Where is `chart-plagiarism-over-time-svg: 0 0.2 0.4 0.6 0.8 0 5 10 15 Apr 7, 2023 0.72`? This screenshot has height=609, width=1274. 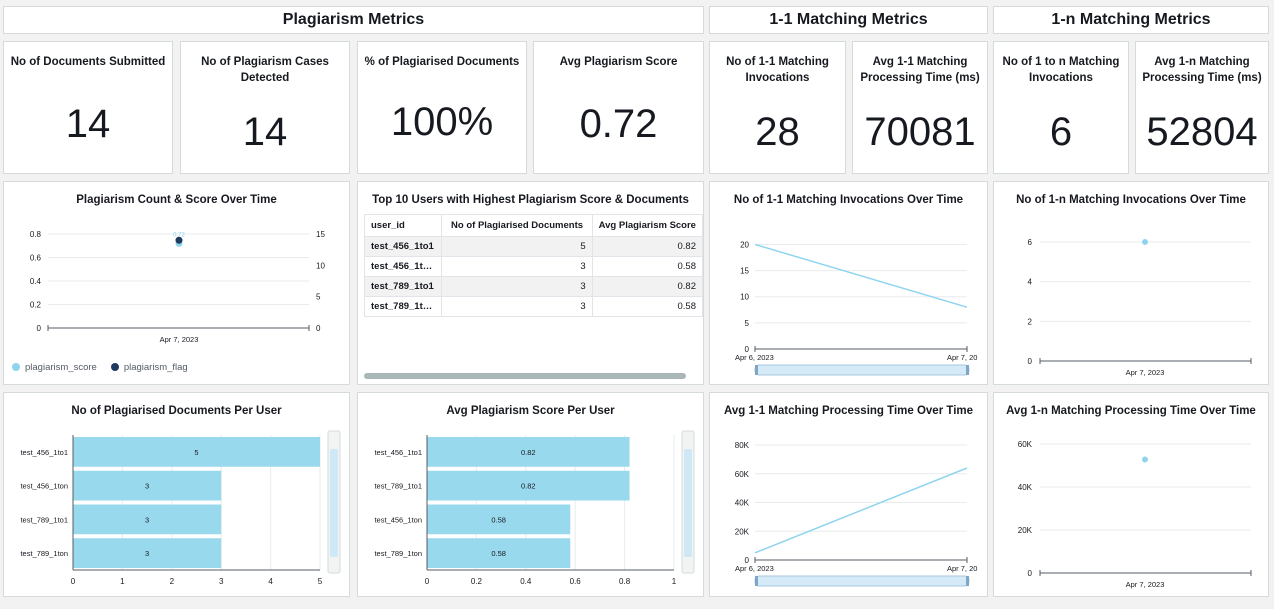 chart-plagiarism-over-time-svg: 0 0.2 0.4 0.6 0.8 0 5 10 15 Apr 7, 2023 0.72 is located at coordinates (178, 287).